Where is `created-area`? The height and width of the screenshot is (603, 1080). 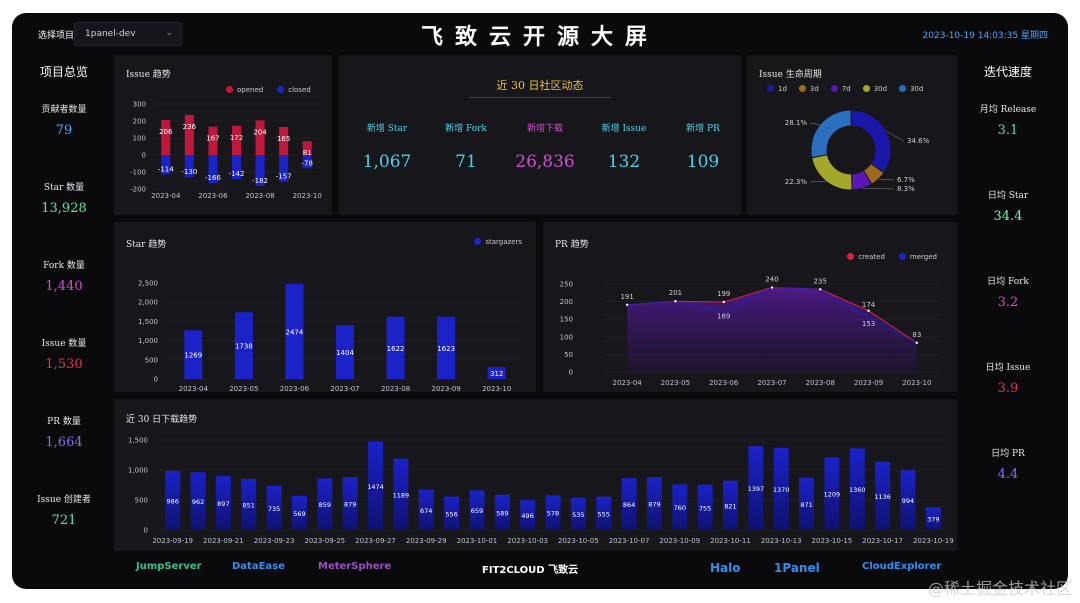
created-area is located at coordinates (772, 329).